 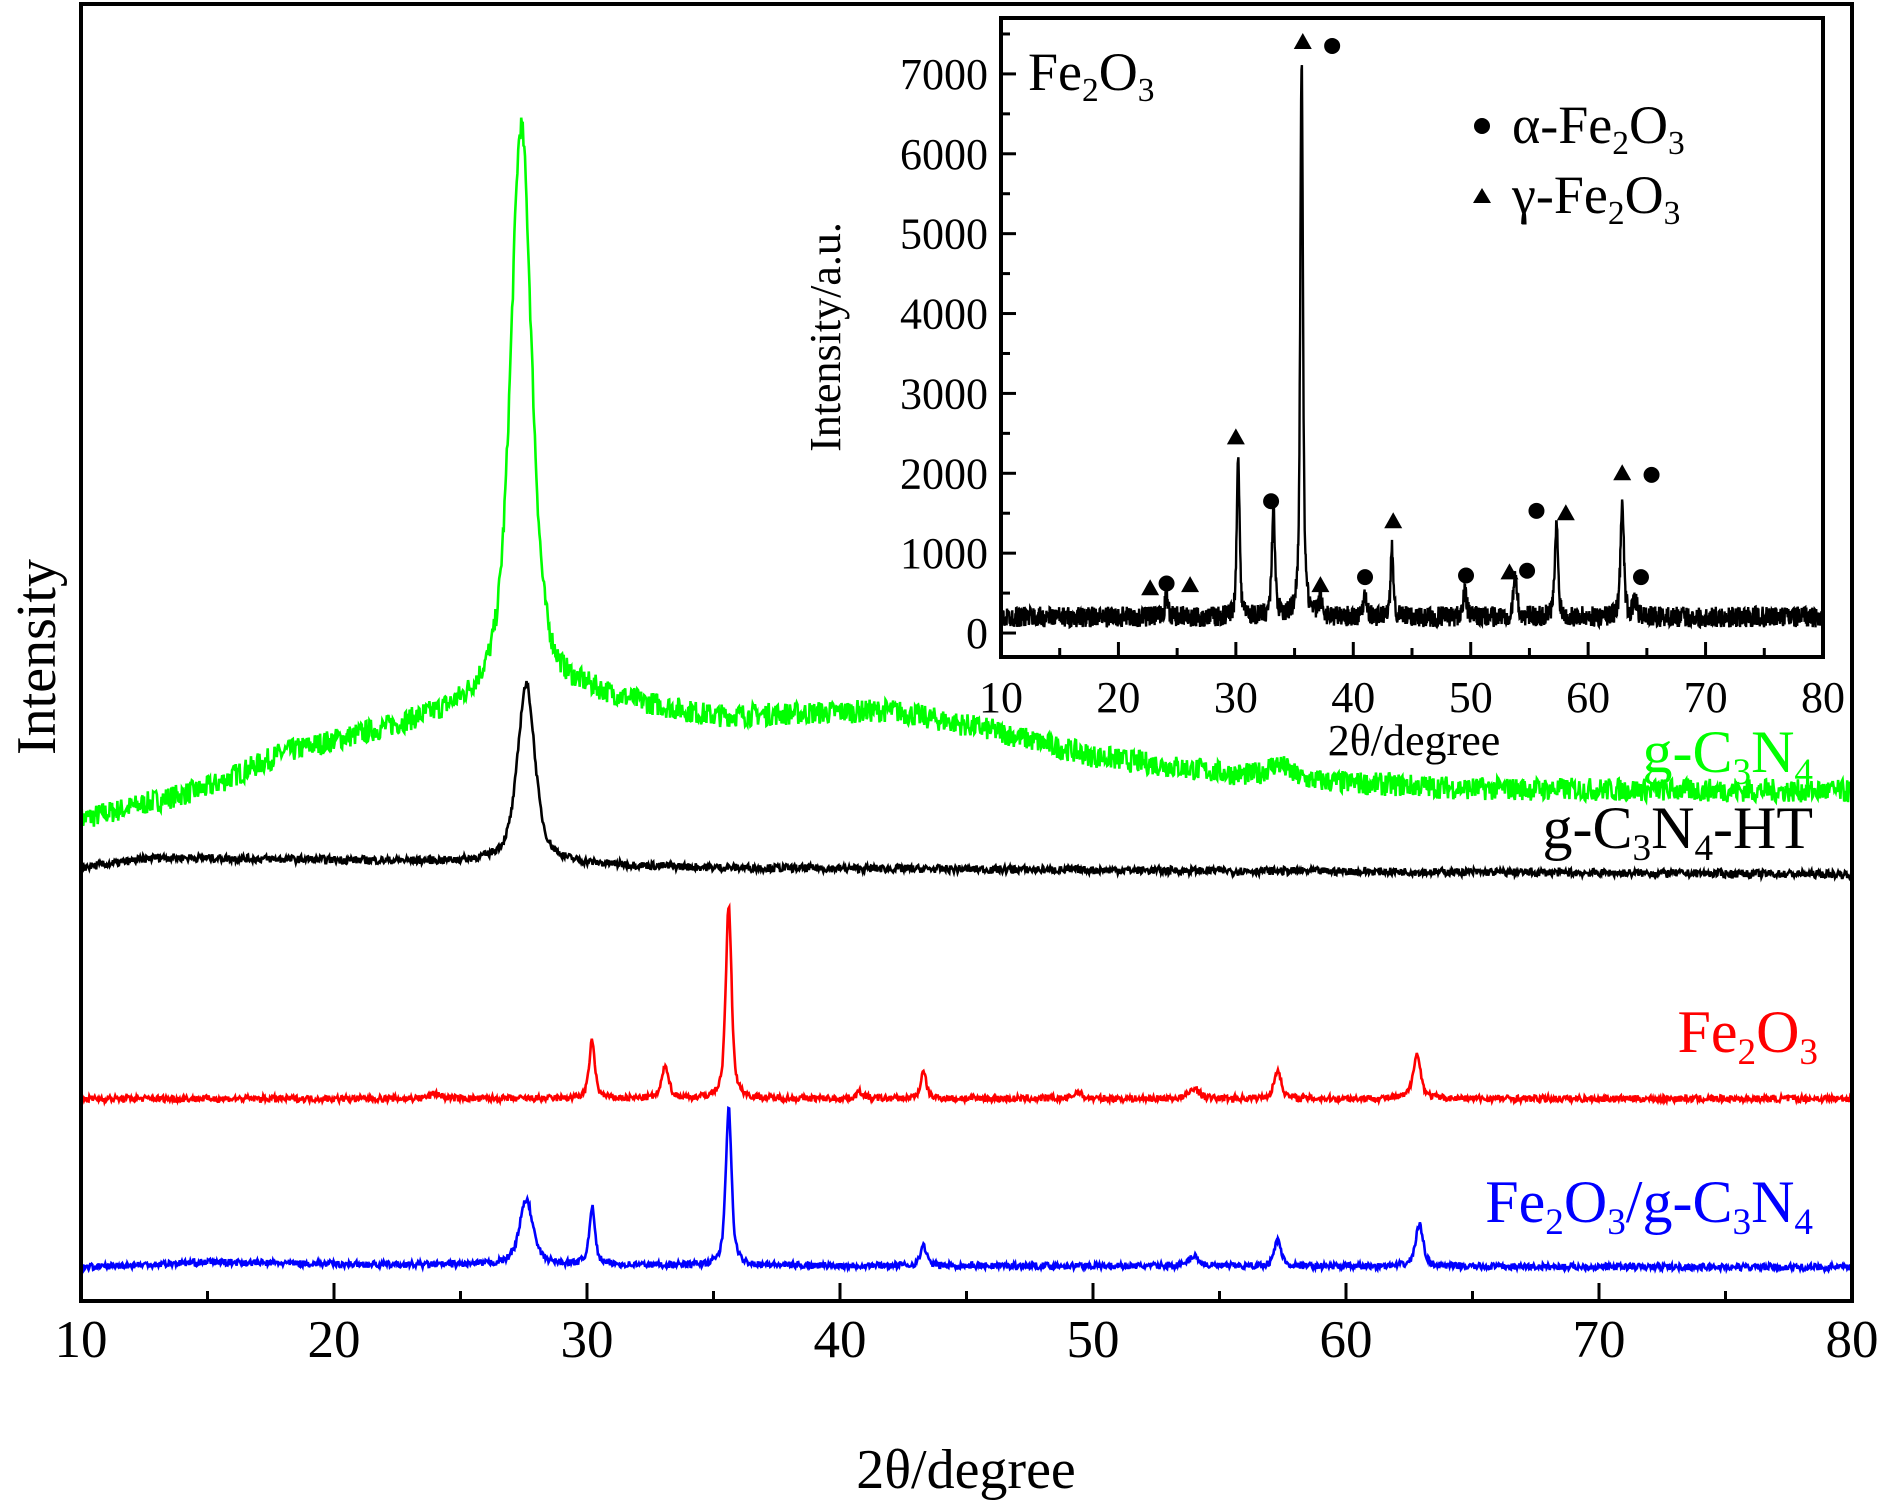 What do you see at coordinates (966, 1004) in the screenshot?
I see `series-line-fe2o3` at bounding box center [966, 1004].